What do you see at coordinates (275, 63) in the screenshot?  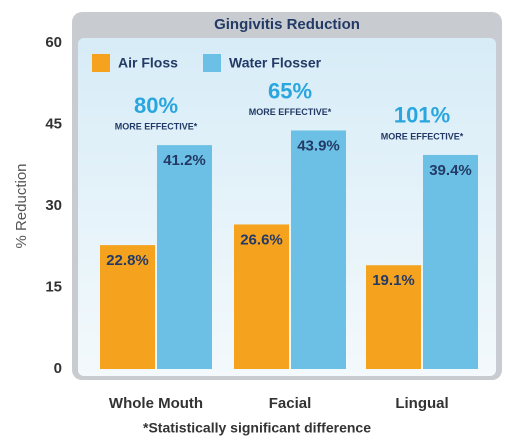 I see `legend-label: Water Flosser` at bounding box center [275, 63].